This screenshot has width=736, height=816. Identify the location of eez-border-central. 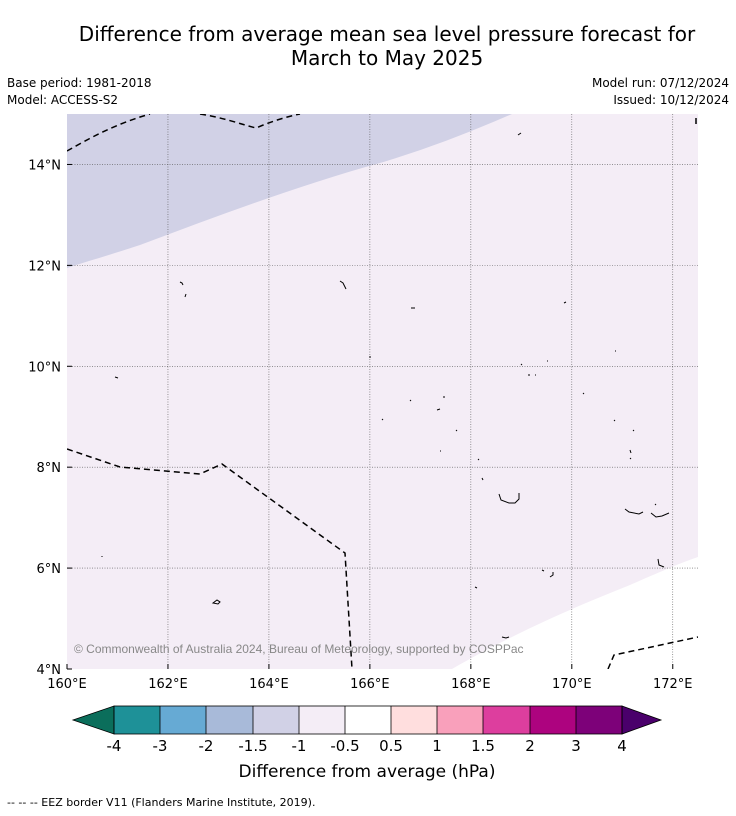
(210, 558).